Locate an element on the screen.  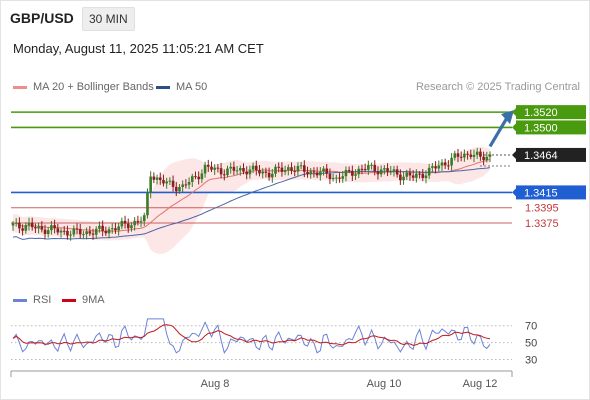
price-tag-label: 1.3415 is located at coordinates (541, 193).